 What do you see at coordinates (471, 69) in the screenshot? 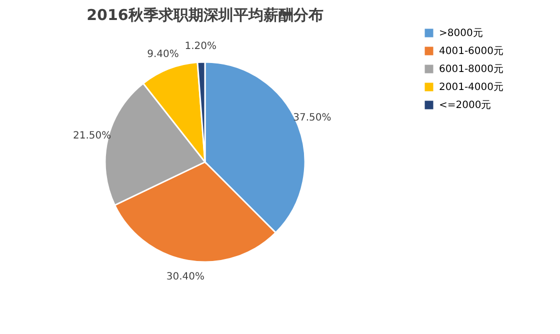
I see `legend-label: 6001-8000元` at bounding box center [471, 69].